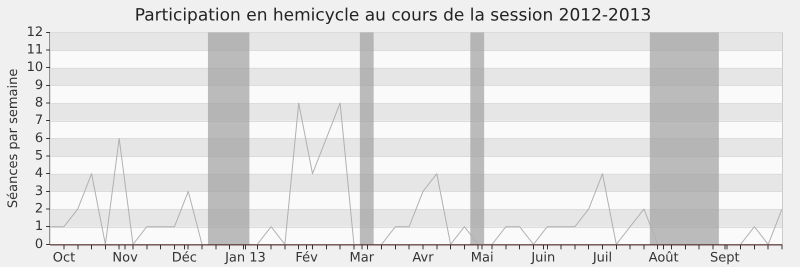 This screenshot has height=267, width=800. I want to click on y-tick-label: 10, so click(35, 68).